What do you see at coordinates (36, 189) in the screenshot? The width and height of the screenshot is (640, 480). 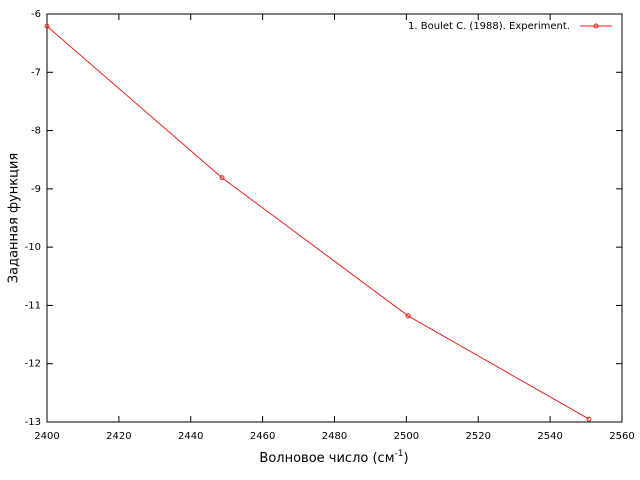 I see `y-tick-label: -9` at bounding box center [36, 189].